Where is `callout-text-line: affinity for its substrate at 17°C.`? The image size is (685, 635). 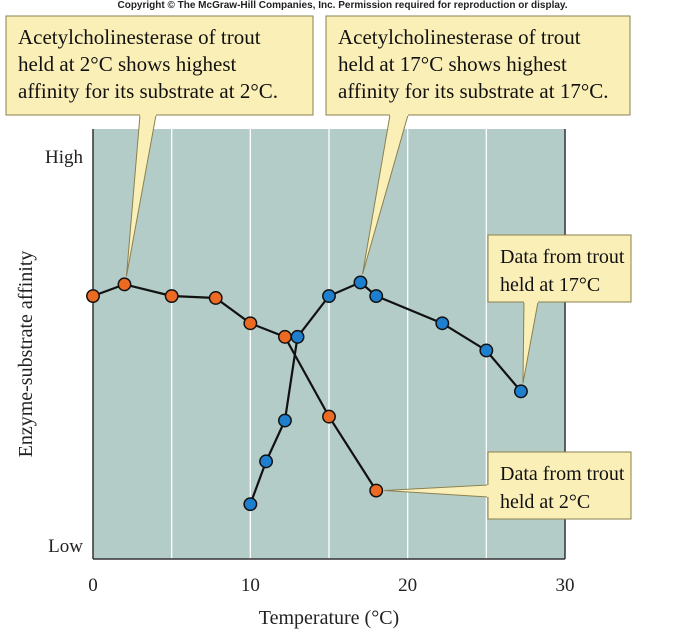
callout-text-line: affinity for its substrate at 17°C. is located at coordinates (473, 91).